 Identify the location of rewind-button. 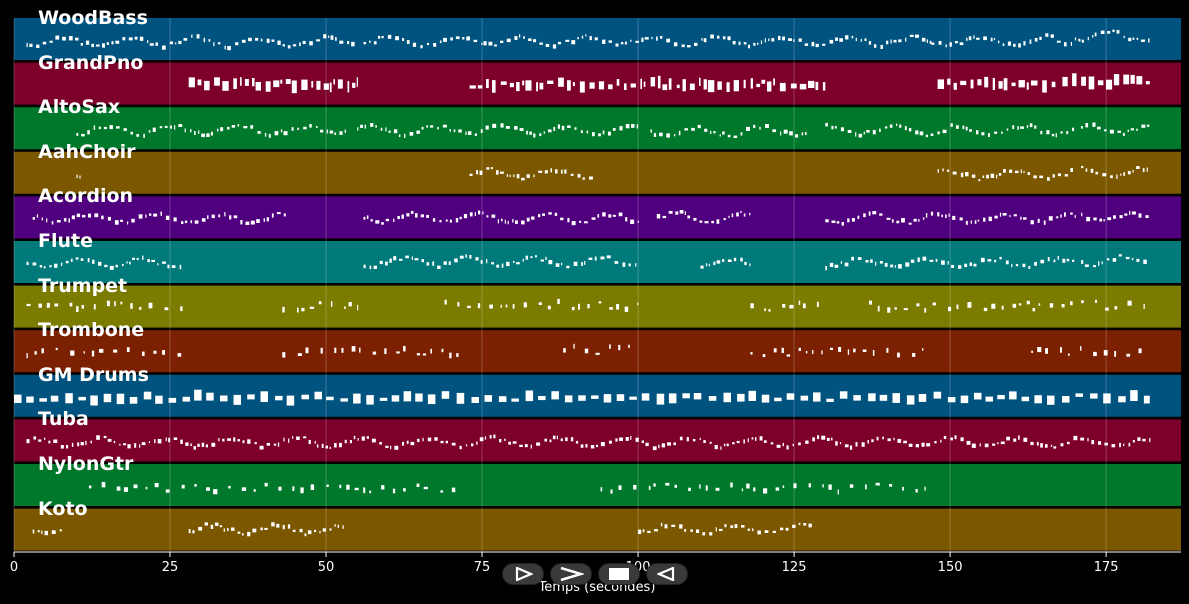
(667, 574).